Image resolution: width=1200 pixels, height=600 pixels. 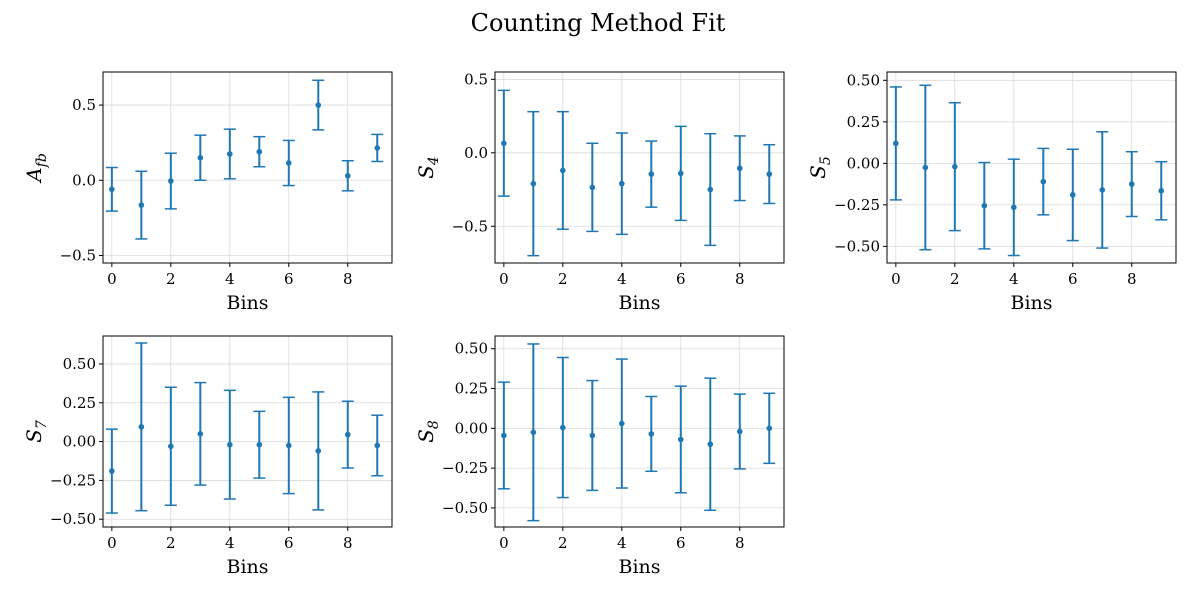 I want to click on y-axis-label: S4, so click(x=428, y=167).